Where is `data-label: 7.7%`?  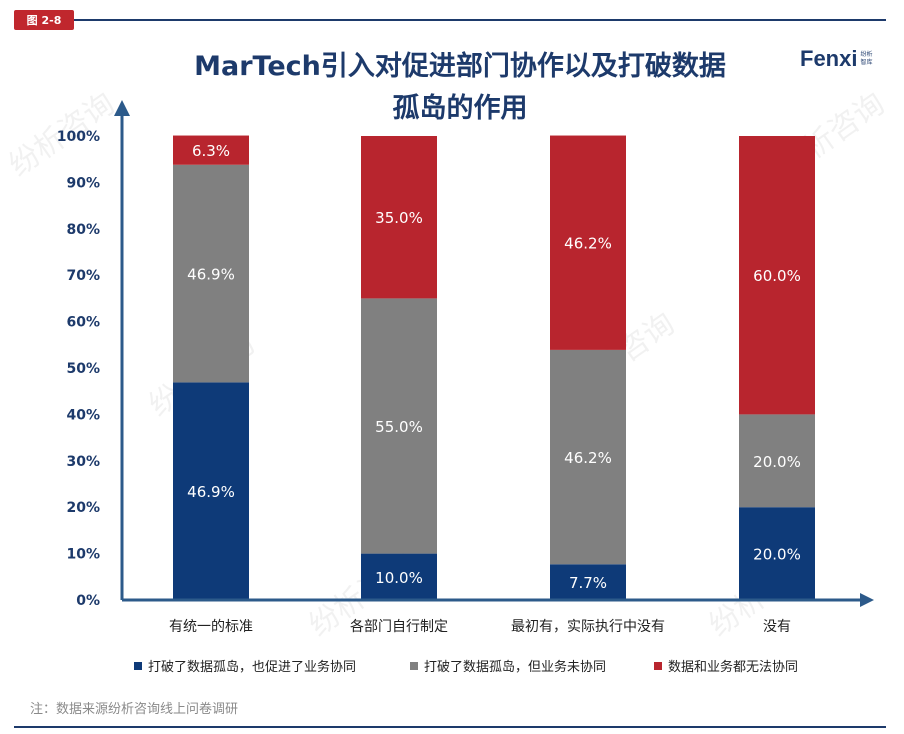
data-label: 7.7% is located at coordinates (588, 583).